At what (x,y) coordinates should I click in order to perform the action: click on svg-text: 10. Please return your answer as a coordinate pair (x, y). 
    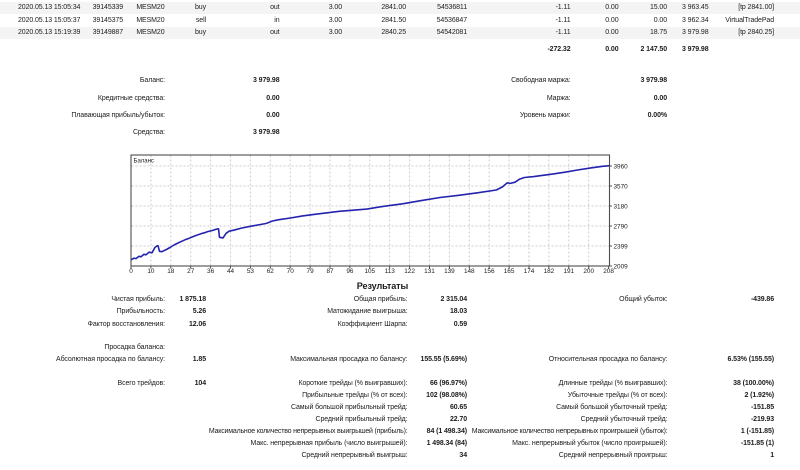
    Looking at the image, I should click on (151, 271).